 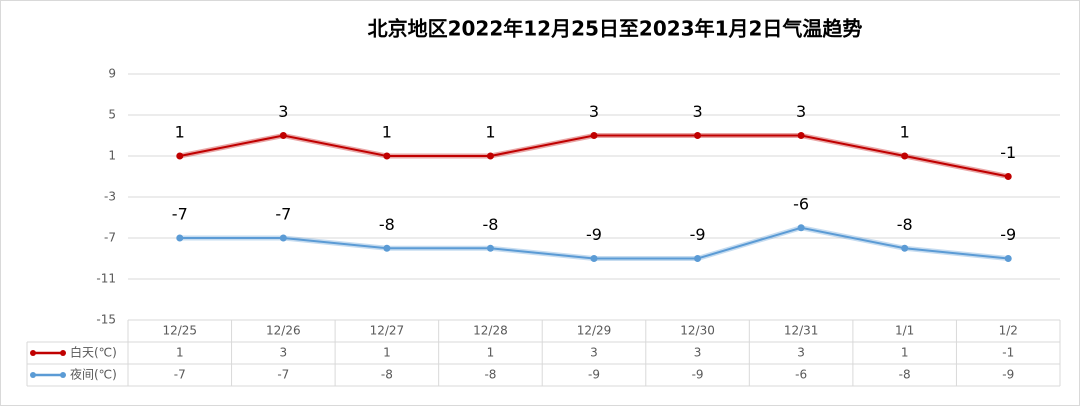 I want to click on data-label: -6, so click(x=801, y=203).